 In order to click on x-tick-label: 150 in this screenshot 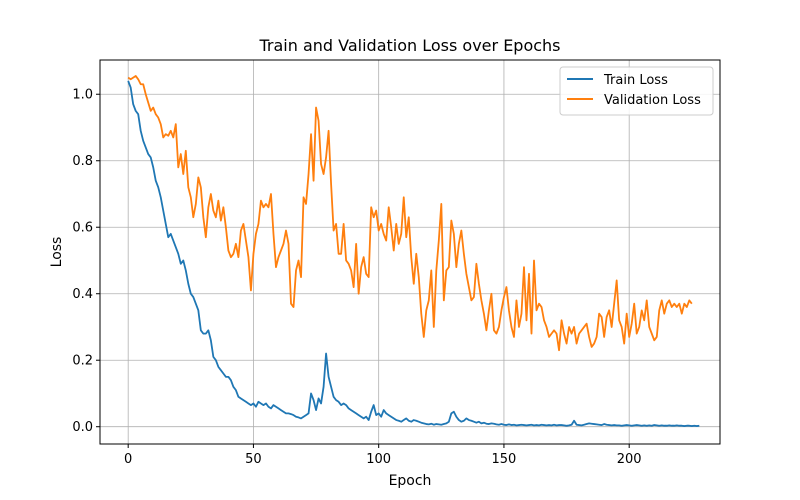, I will do `click(504, 459)`.